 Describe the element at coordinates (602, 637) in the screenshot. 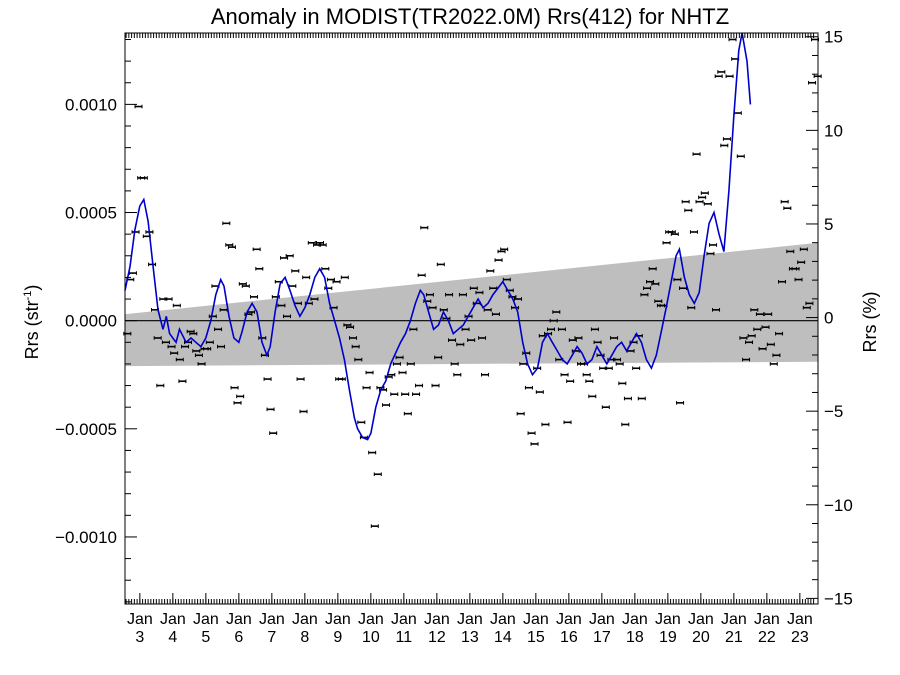

I see `x-tick-year: 17` at that location.